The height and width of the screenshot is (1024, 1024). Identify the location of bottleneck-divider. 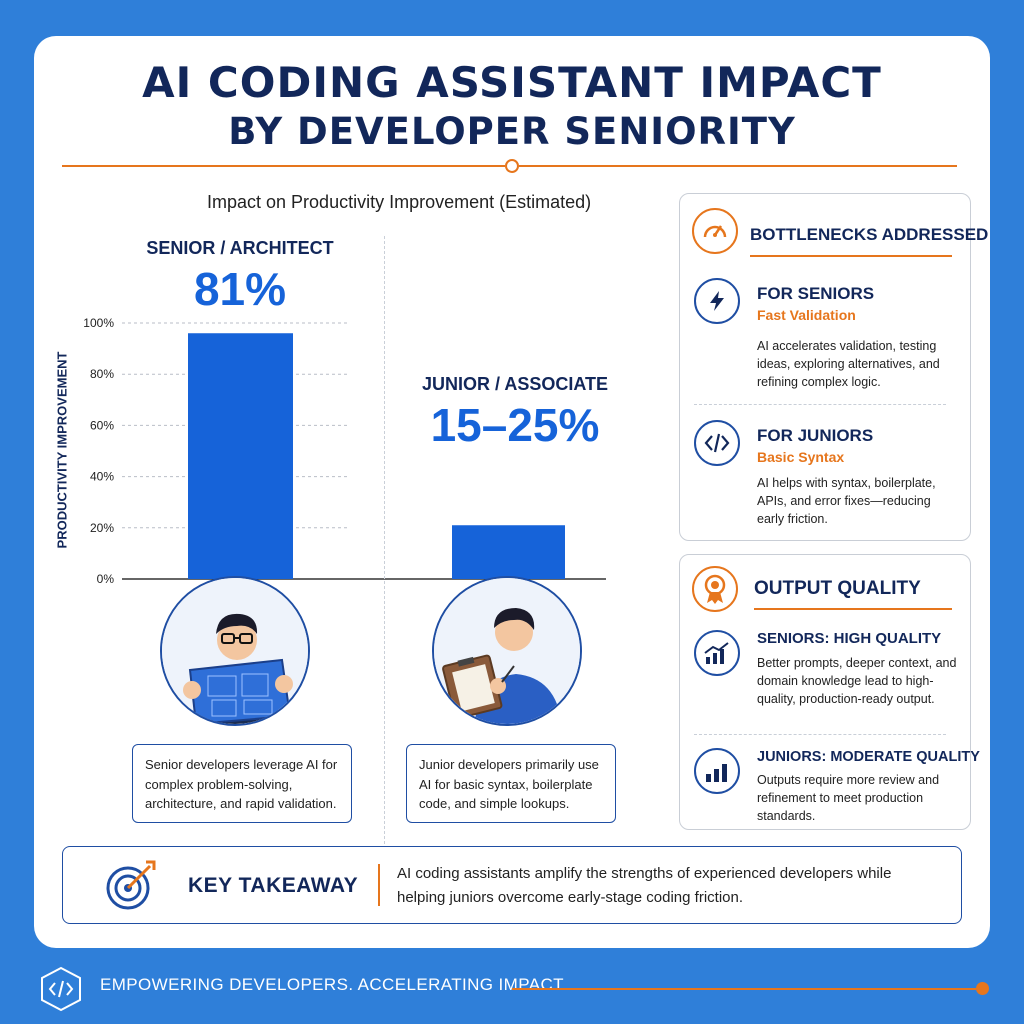
(820, 404).